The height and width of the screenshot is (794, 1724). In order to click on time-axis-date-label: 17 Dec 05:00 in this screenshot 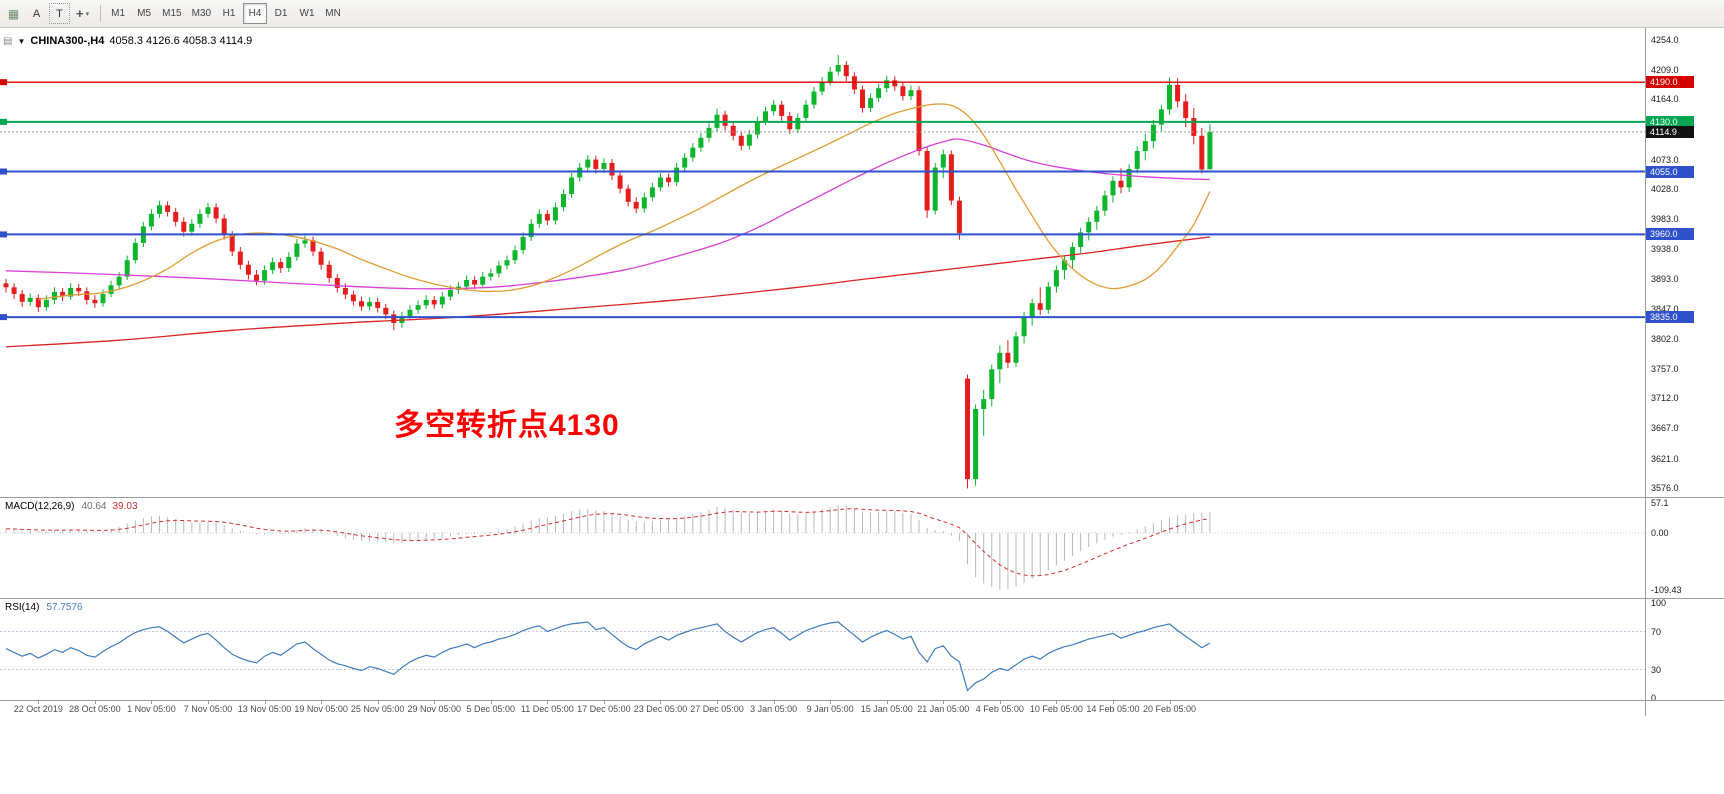, I will do `click(604, 709)`.